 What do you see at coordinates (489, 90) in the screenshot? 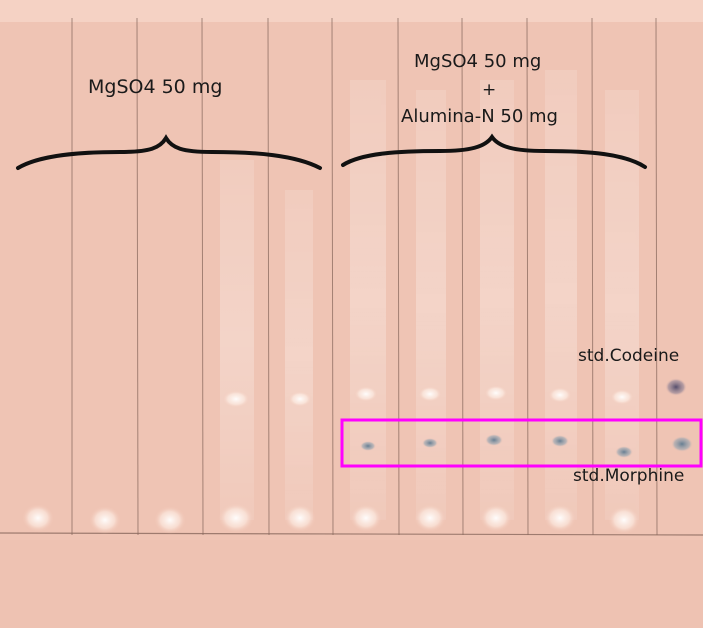
I see `group2-label-plus: +` at bounding box center [489, 90].